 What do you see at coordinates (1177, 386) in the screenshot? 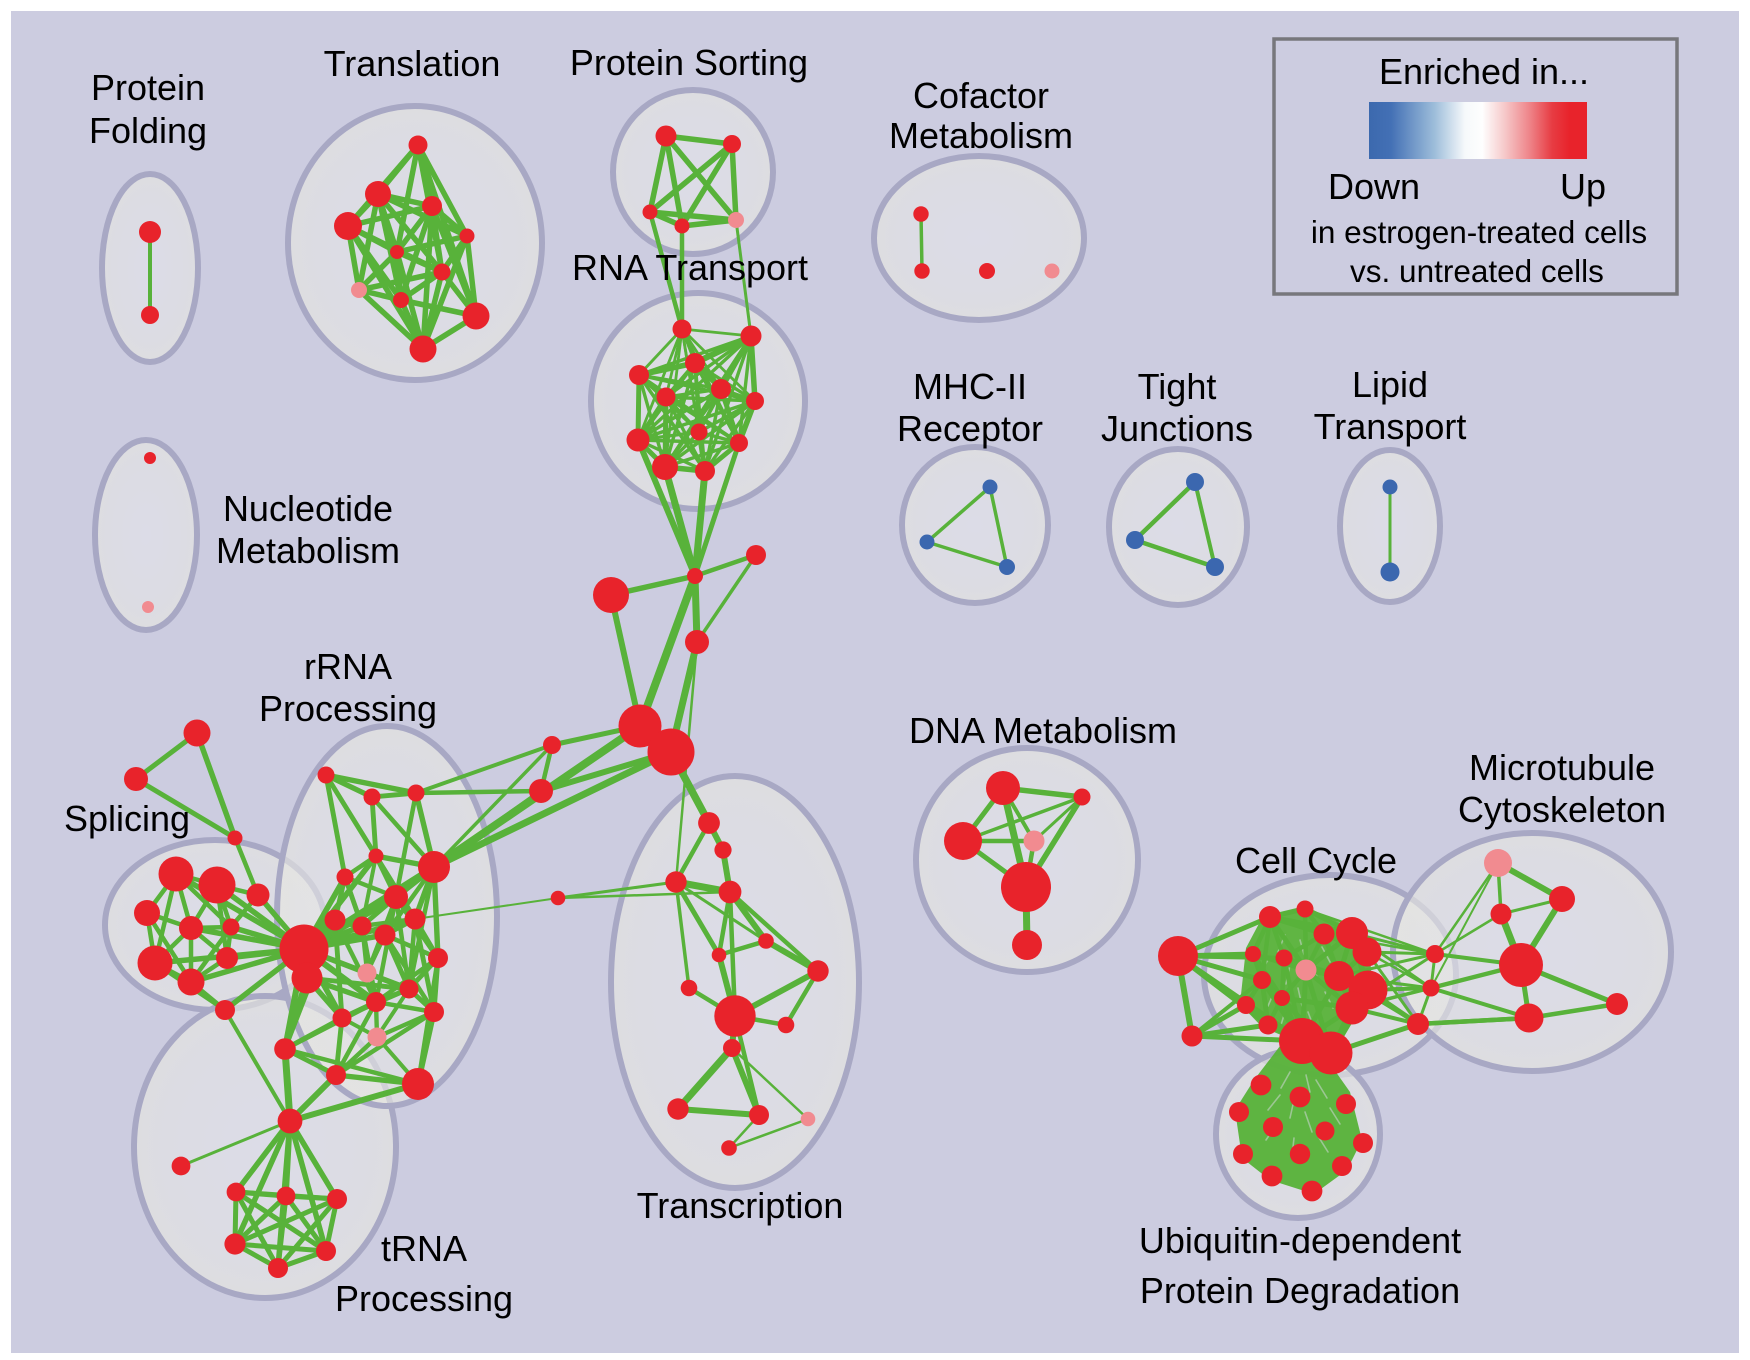
I see `svg-text: Tight` at bounding box center [1177, 386].